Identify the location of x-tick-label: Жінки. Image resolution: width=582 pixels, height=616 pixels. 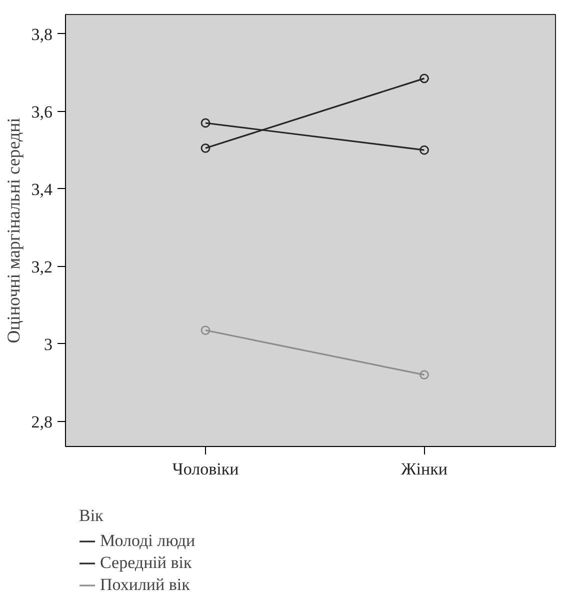
(424, 469).